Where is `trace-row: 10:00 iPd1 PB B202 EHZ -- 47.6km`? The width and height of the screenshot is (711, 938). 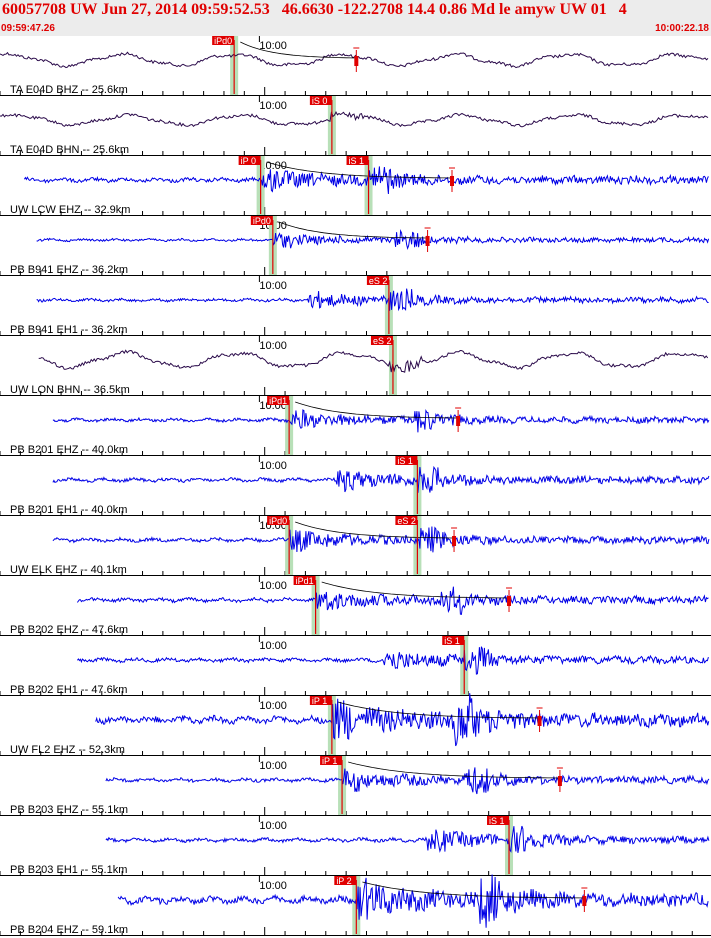 trace-row: 10:00 iPd1 PB B202 EHZ -- 47.6km is located at coordinates (355, 606).